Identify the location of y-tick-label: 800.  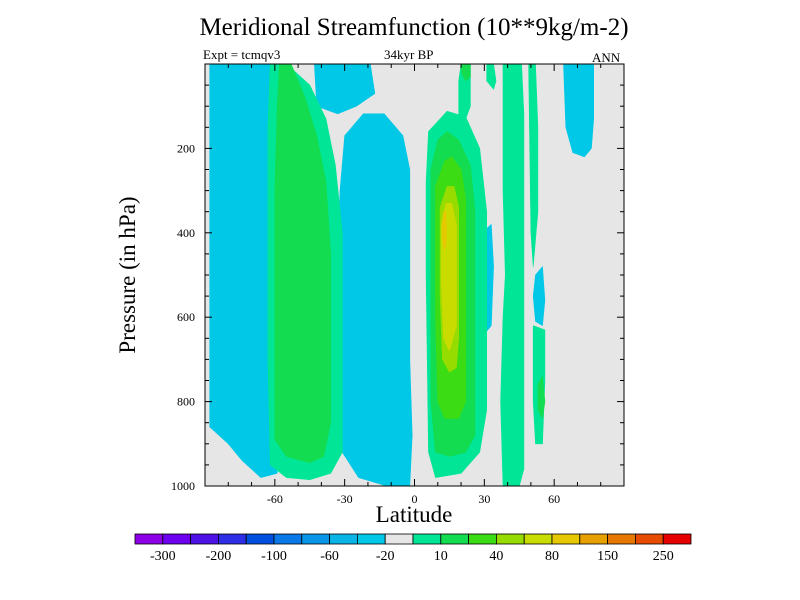
(186, 402).